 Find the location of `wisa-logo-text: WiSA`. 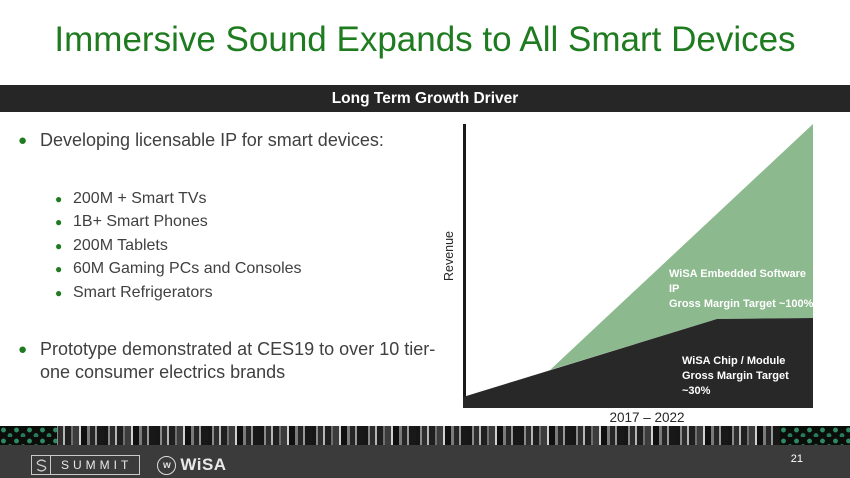

wisa-logo-text: WiSA is located at coordinates (203, 464).